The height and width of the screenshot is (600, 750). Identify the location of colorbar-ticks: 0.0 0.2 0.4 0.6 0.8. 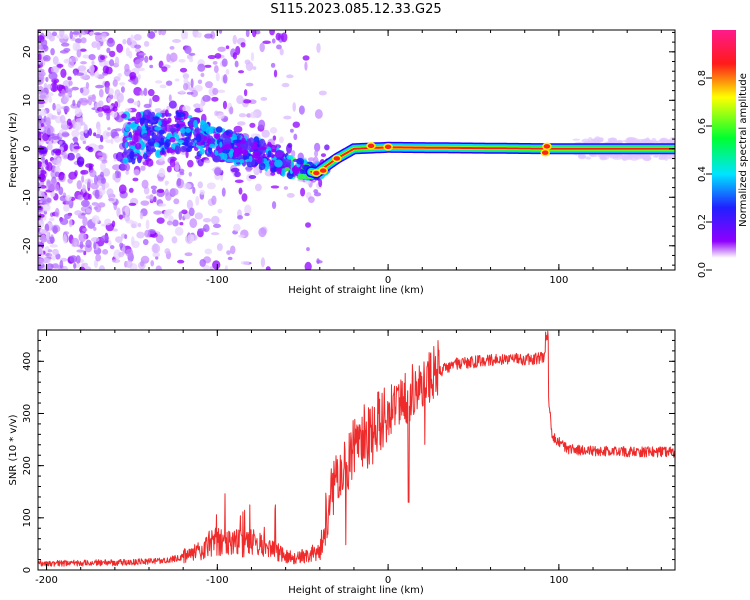
(704, 174).